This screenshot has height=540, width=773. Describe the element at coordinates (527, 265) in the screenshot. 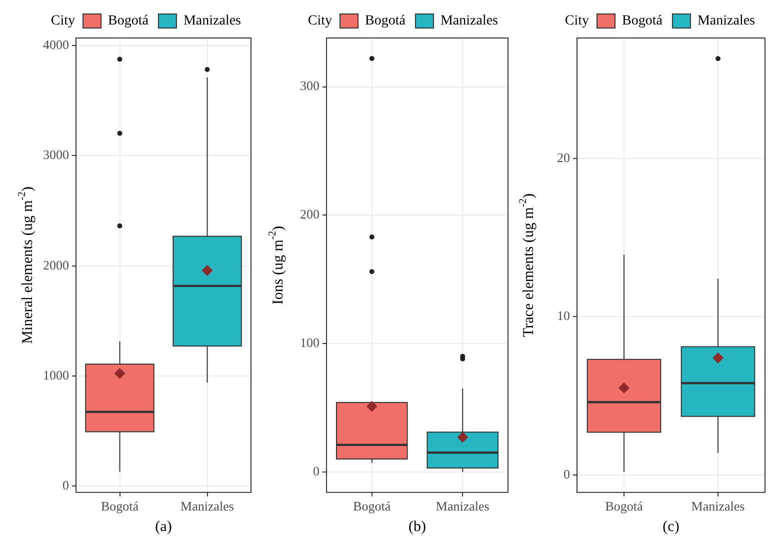

I see `y-axis-title: Trace elements (ug m-2)` at that location.